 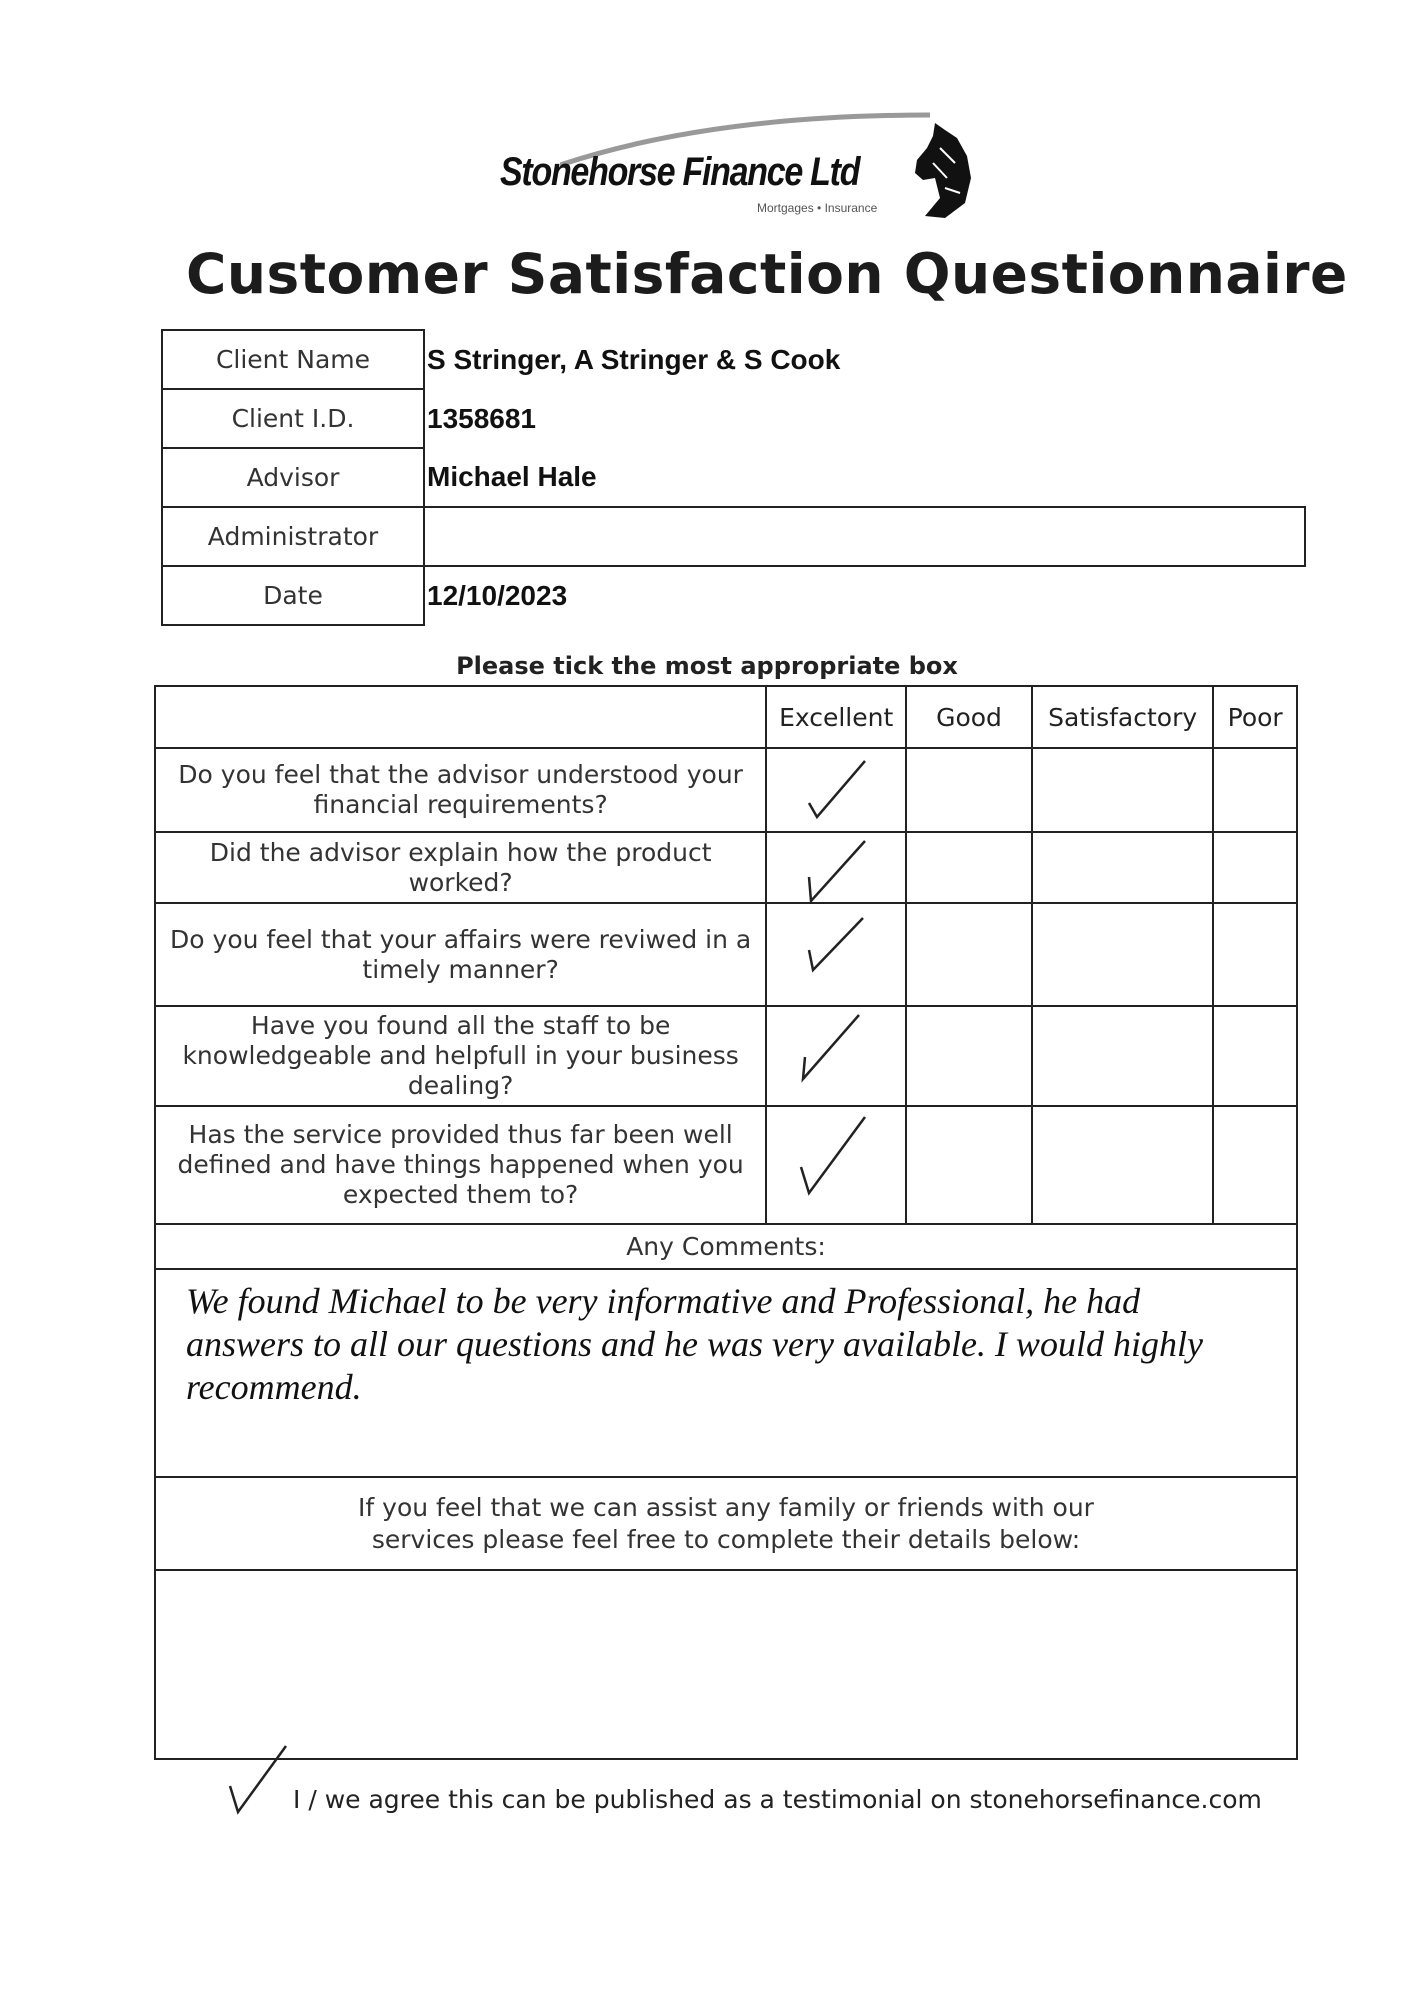 I want to click on client-name-value: S Stringer, A Stringer & S Cook, so click(x=634, y=359).